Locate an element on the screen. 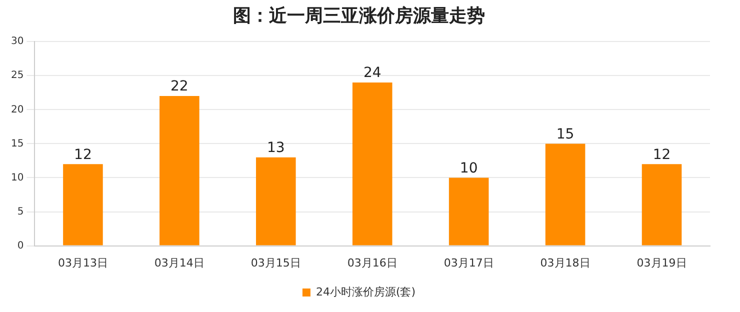  data-label: 10 is located at coordinates (469, 168).